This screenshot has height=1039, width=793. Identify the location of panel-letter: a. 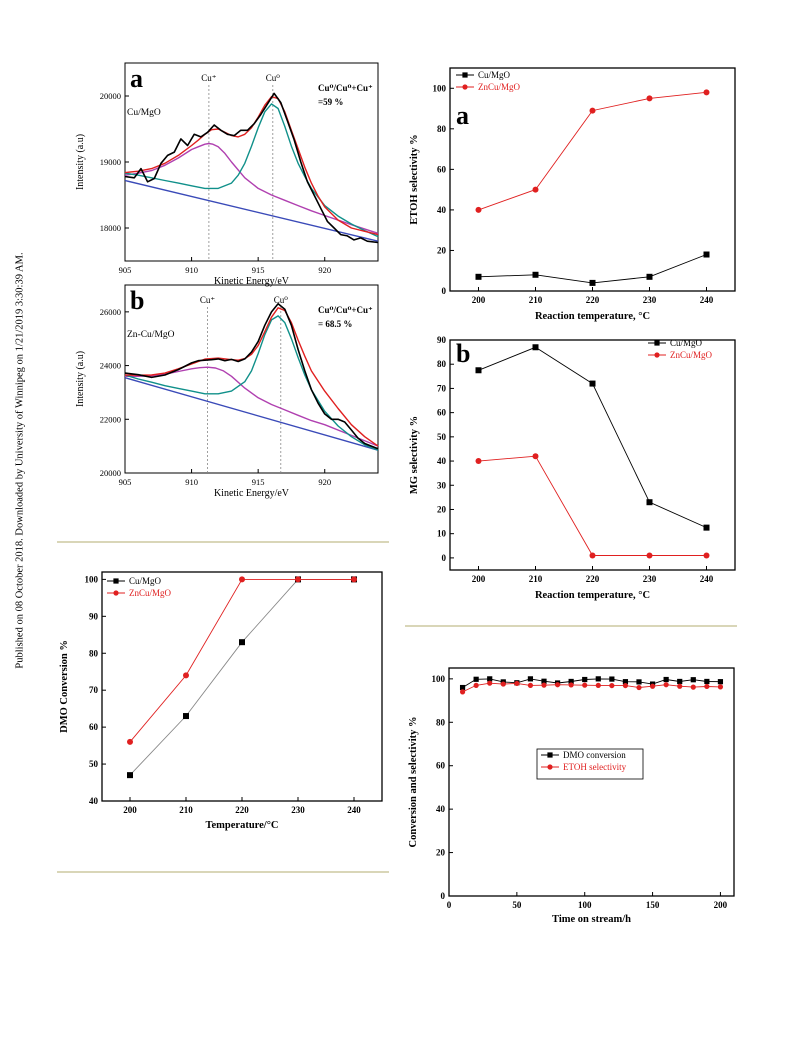
(136, 78).